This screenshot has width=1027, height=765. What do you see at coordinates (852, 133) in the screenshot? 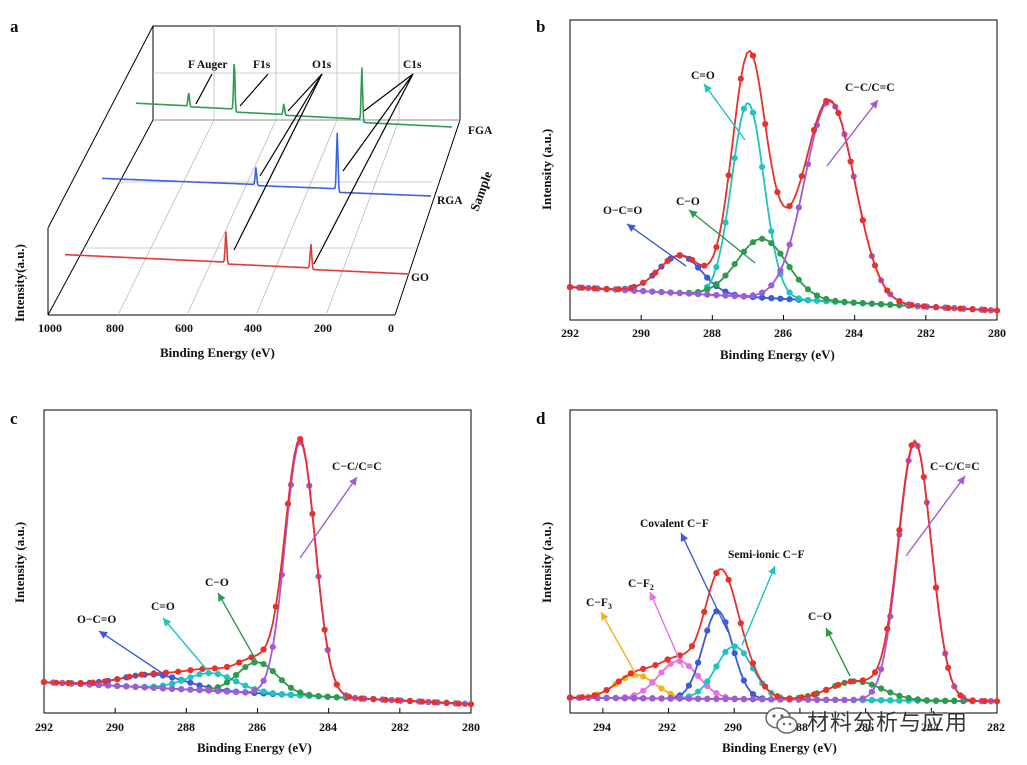
I see `panel-b-arrow-cc` at bounding box center [852, 133].